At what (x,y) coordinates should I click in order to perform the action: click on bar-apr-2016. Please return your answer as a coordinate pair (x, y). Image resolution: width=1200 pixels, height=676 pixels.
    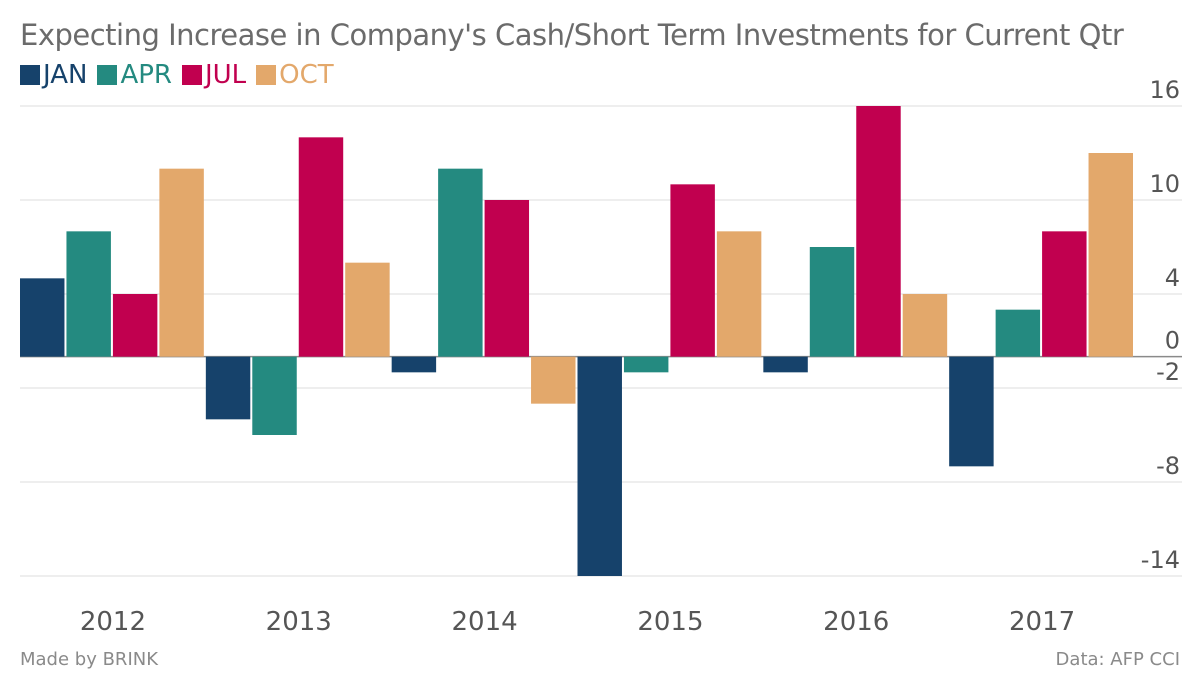
    Looking at the image, I should click on (832, 302).